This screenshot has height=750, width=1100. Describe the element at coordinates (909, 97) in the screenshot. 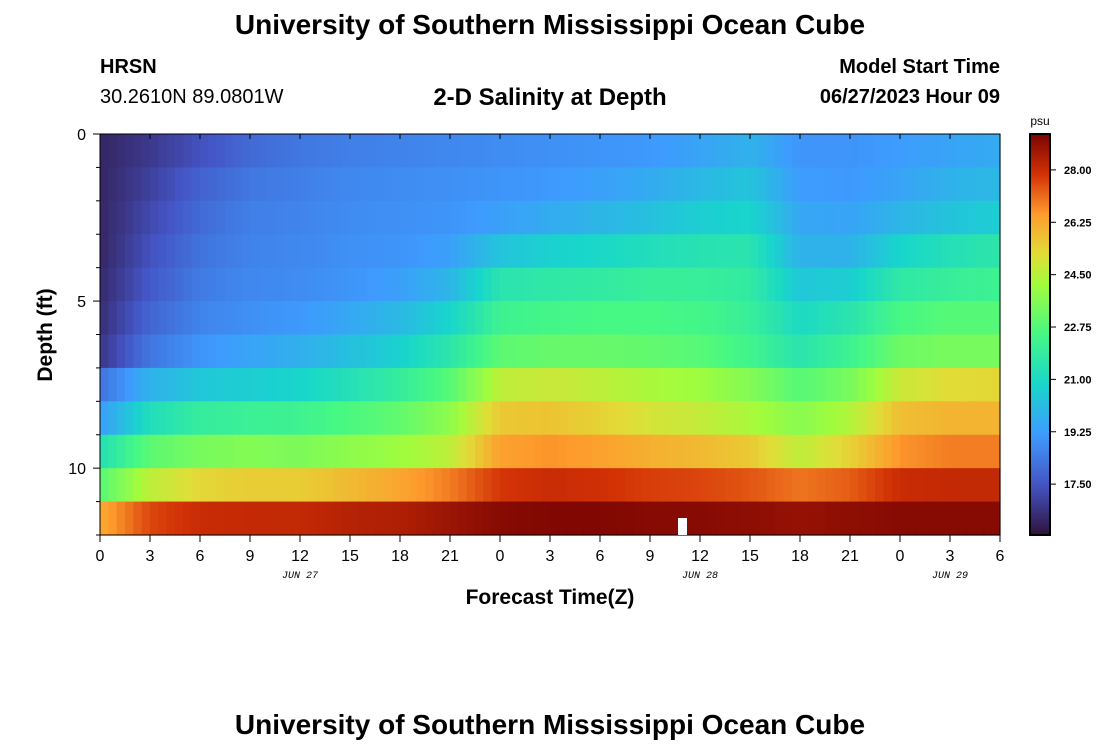

I see `model-start-time: 06/27/2023 Hour 09` at that location.